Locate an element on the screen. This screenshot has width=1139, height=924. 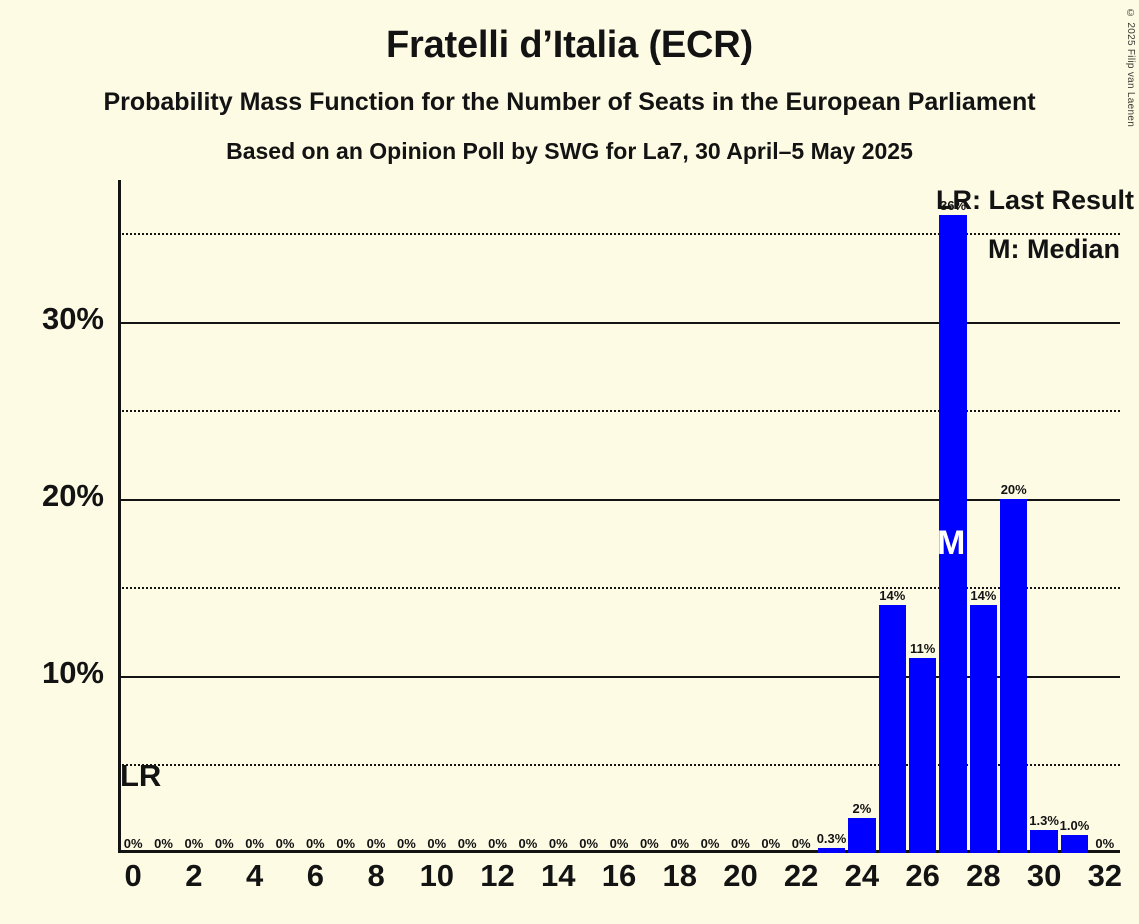
legend-last-result: LR: Last Result is located at coordinates (1035, 200).